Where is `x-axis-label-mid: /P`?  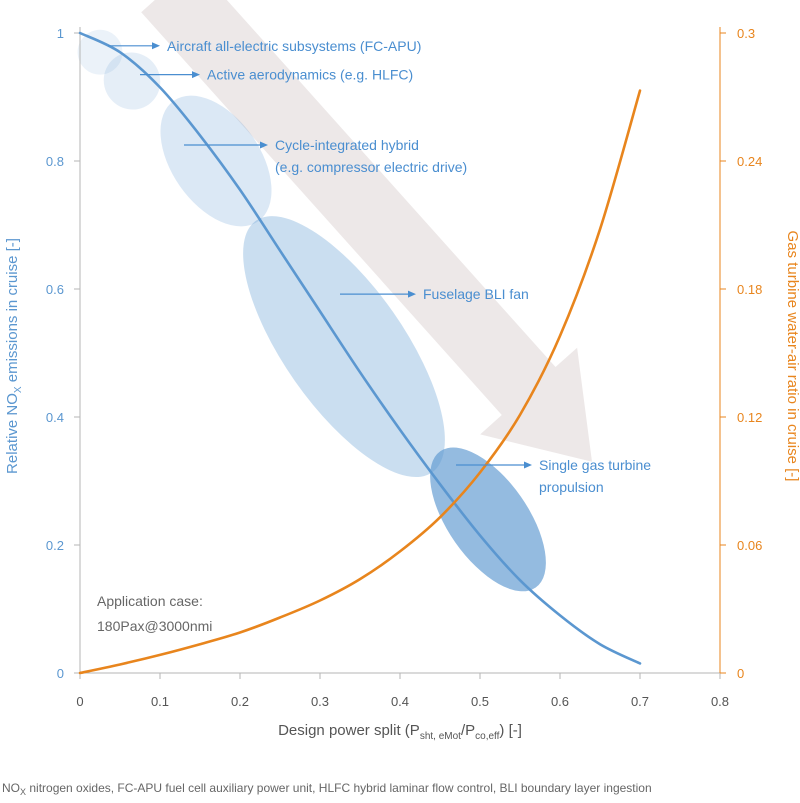 x-axis-label-mid: /P is located at coordinates (468, 730).